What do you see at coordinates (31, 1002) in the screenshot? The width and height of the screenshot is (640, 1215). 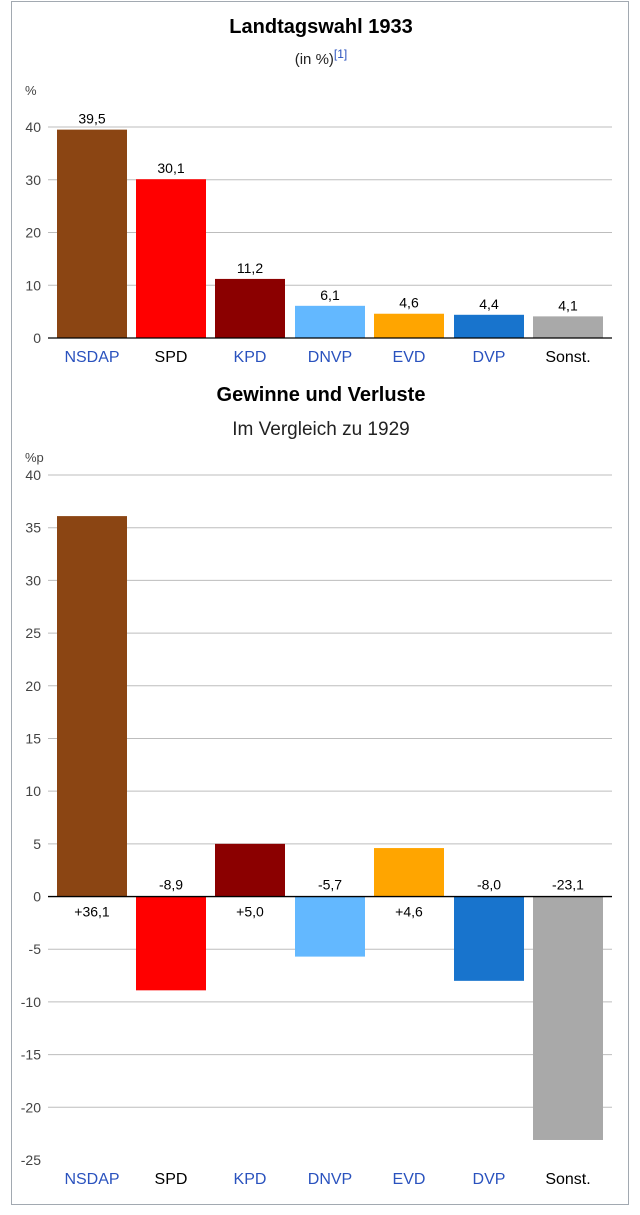 I see `y-tick-label: -10` at bounding box center [31, 1002].